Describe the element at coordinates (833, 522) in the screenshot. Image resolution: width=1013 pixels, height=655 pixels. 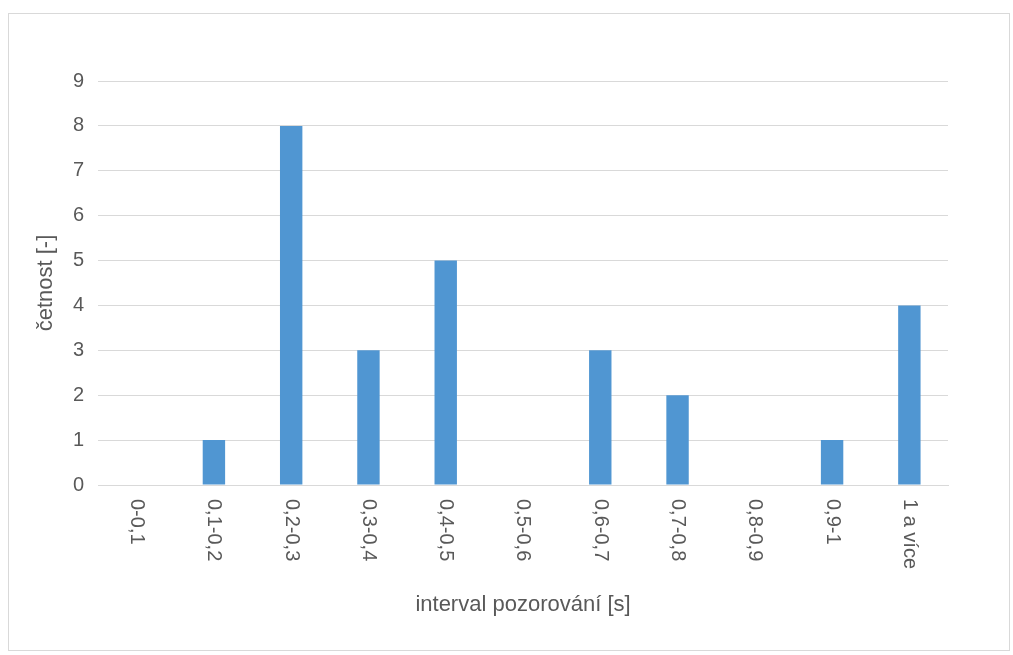
I see `x-tick-label: 0,9-1` at that location.